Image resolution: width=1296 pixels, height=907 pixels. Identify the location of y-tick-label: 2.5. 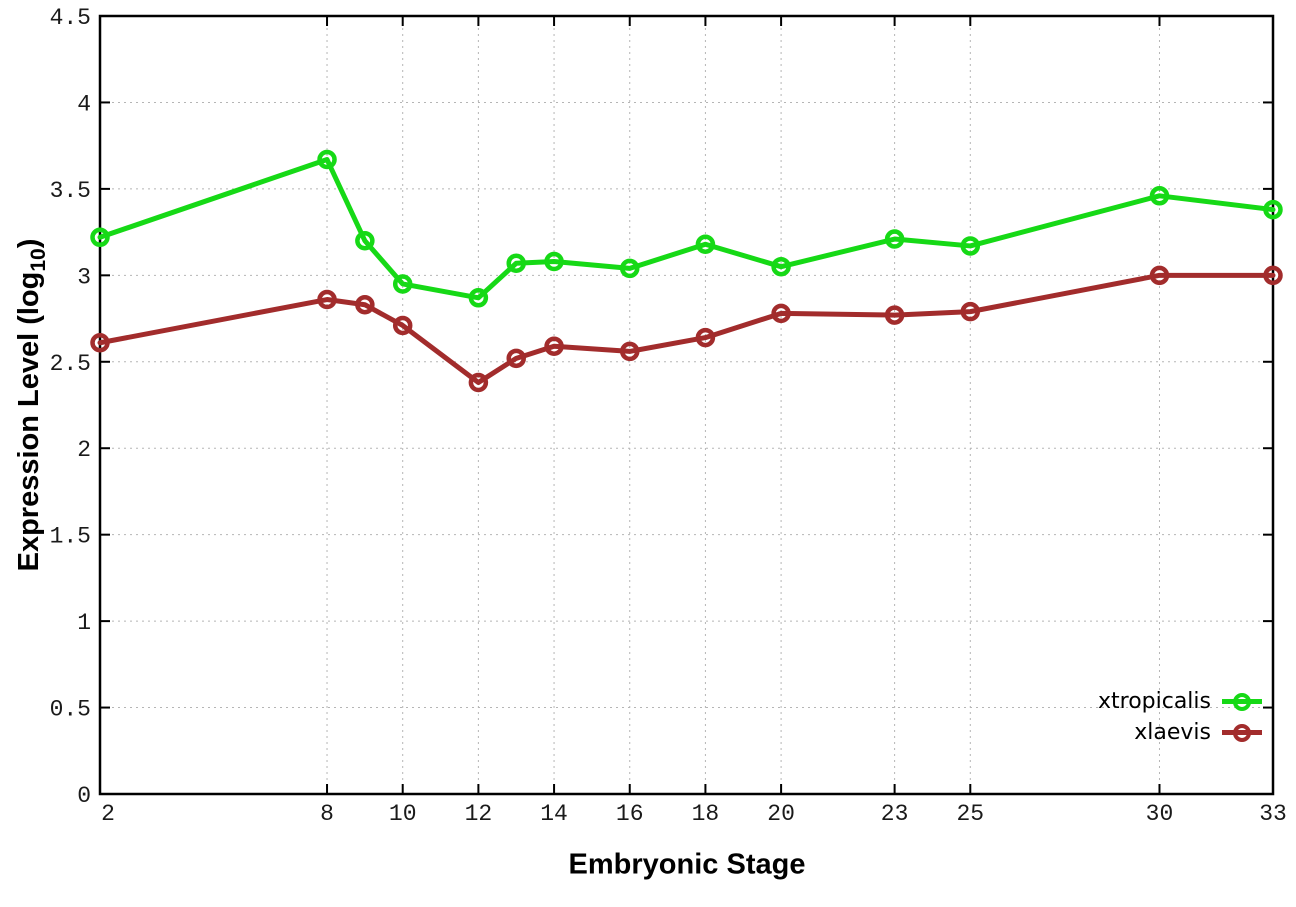
(70, 364).